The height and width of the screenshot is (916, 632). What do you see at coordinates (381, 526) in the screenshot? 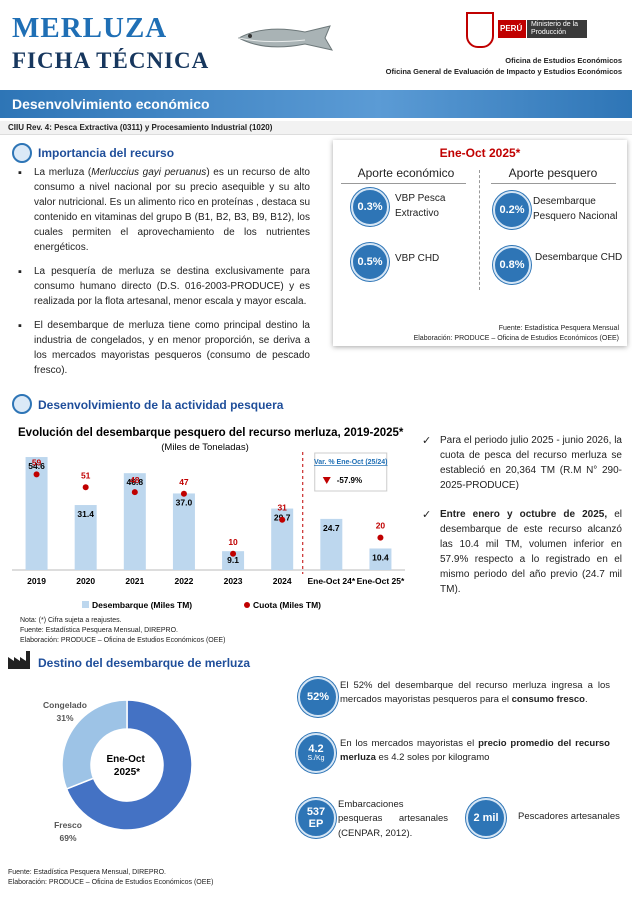
I see `quota-label: 20` at bounding box center [381, 526].